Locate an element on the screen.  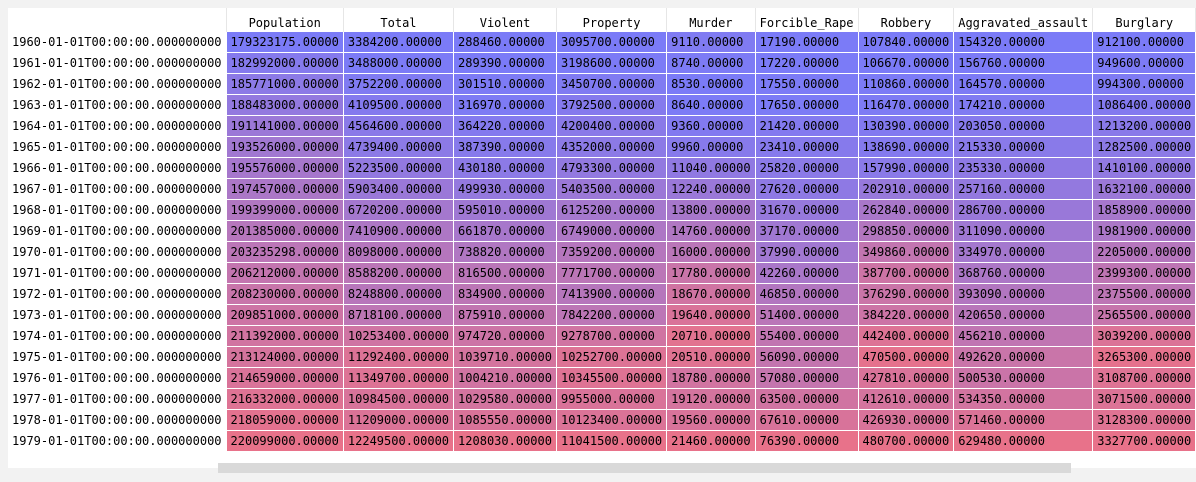
table-cell: 3128300.00000 is located at coordinates (1144, 419).